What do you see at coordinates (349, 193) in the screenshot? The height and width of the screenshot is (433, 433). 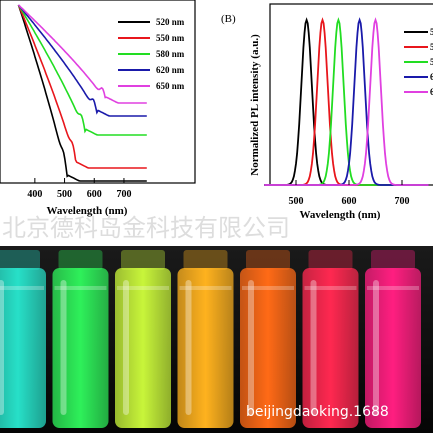 I see `panel-b-x-ticks: 500 600 700` at bounding box center [349, 193].